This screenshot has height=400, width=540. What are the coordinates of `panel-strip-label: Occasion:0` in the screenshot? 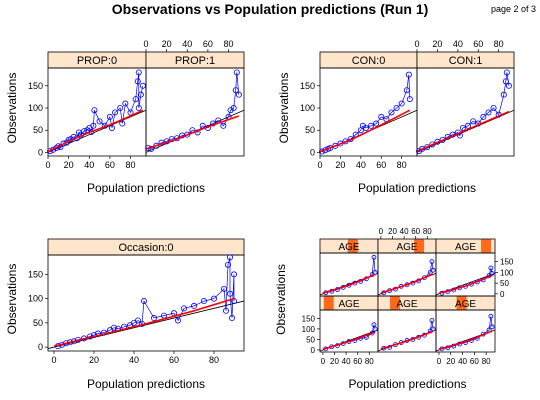 It's located at (145, 248).